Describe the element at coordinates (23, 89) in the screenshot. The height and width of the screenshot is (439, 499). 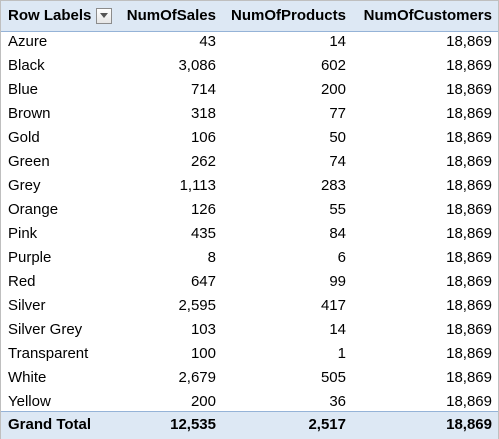
I see `row-label: Blue` at that location.